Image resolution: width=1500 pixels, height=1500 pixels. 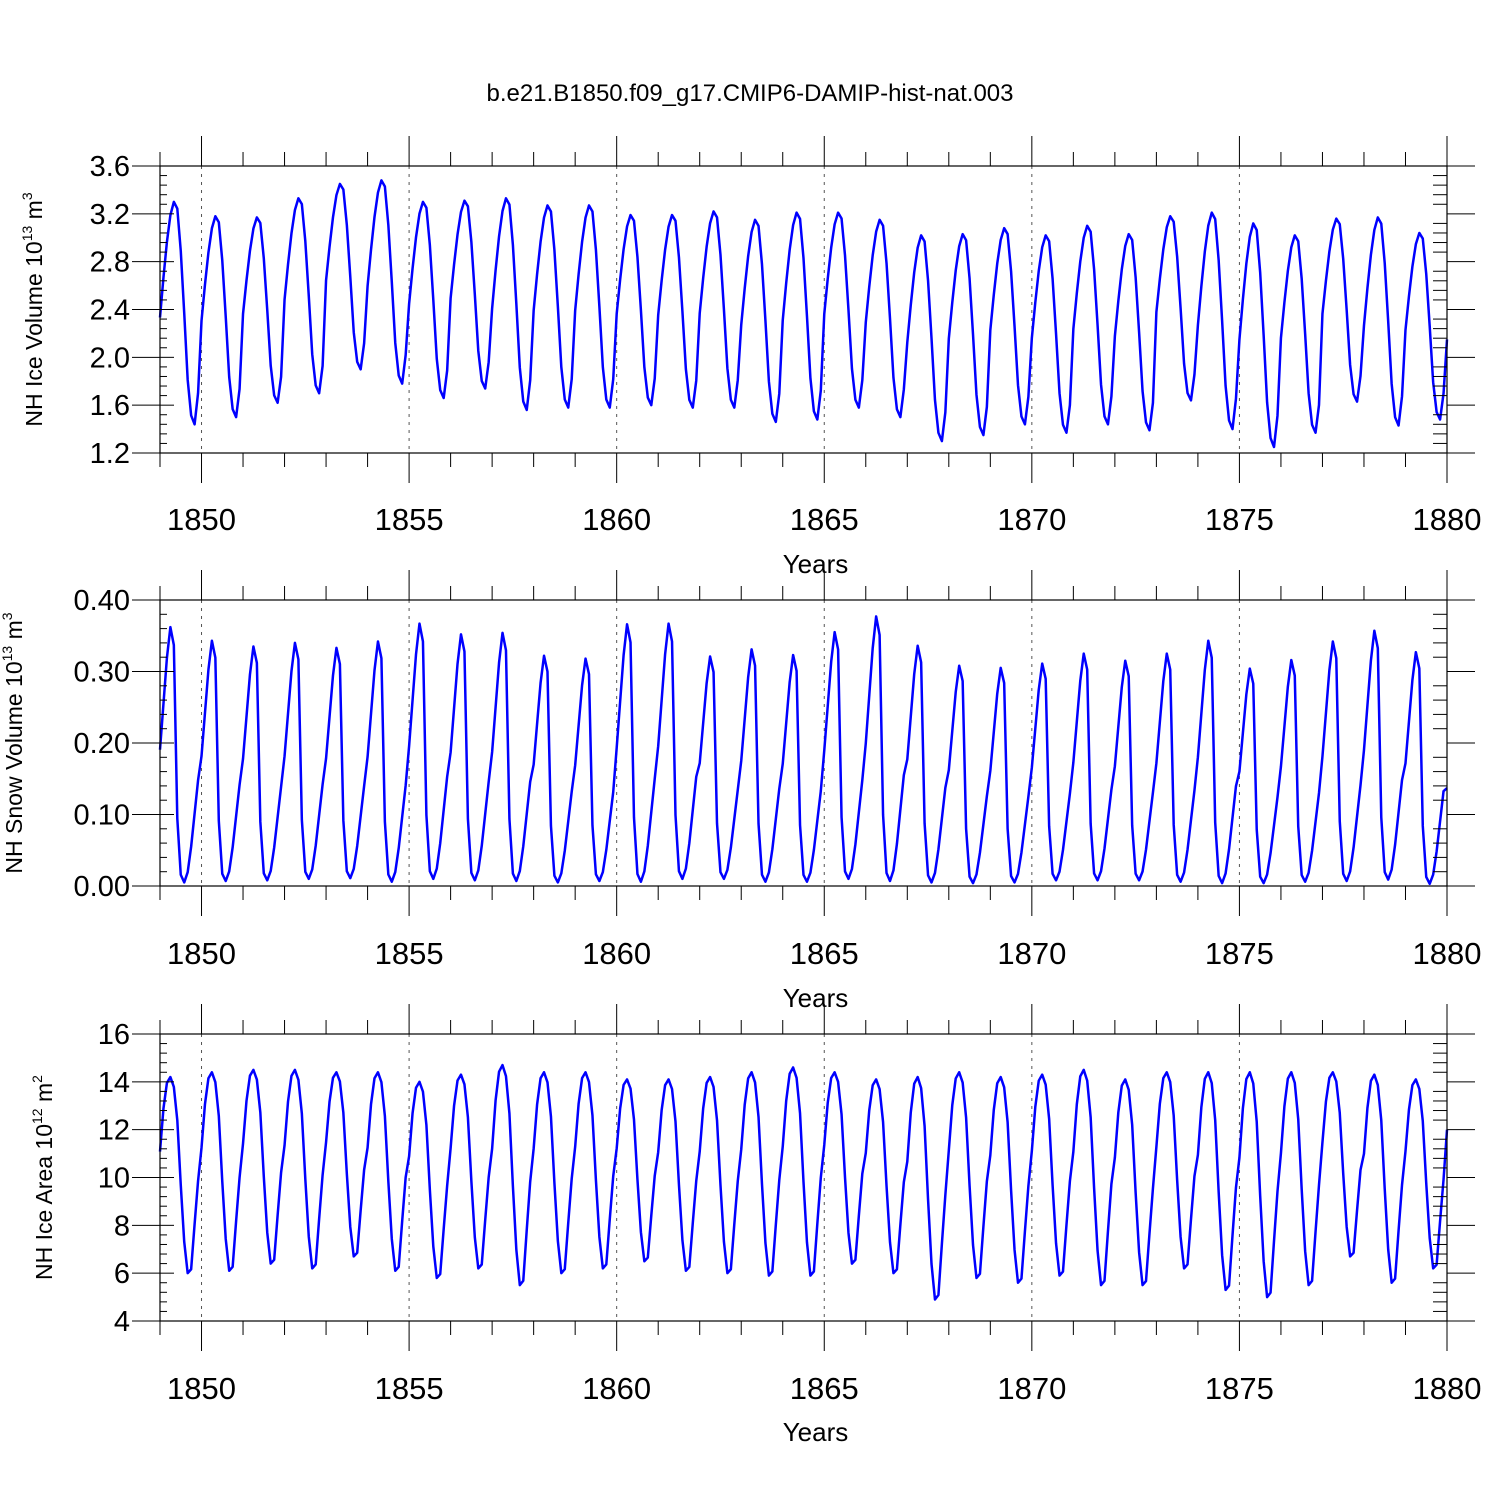 I want to click on y-tick-label: 1.6, so click(x=110, y=406).